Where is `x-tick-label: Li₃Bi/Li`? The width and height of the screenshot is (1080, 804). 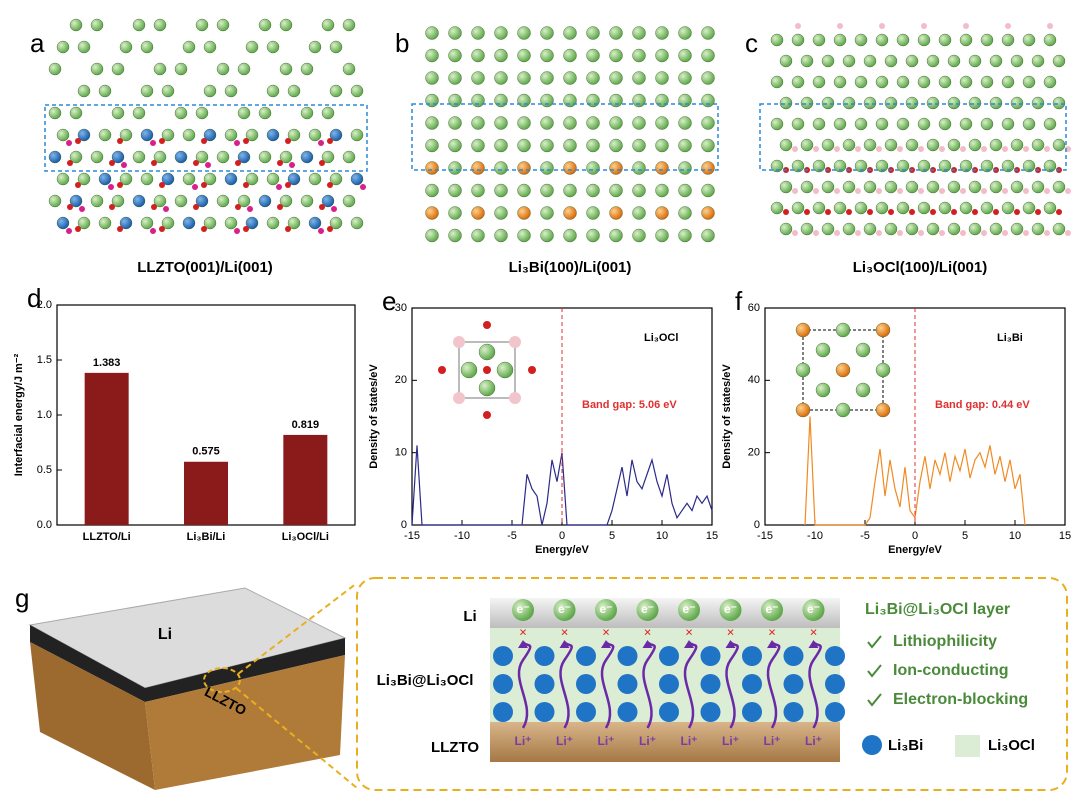
x-tick-label: Li₃Bi/Li is located at coordinates (206, 537).